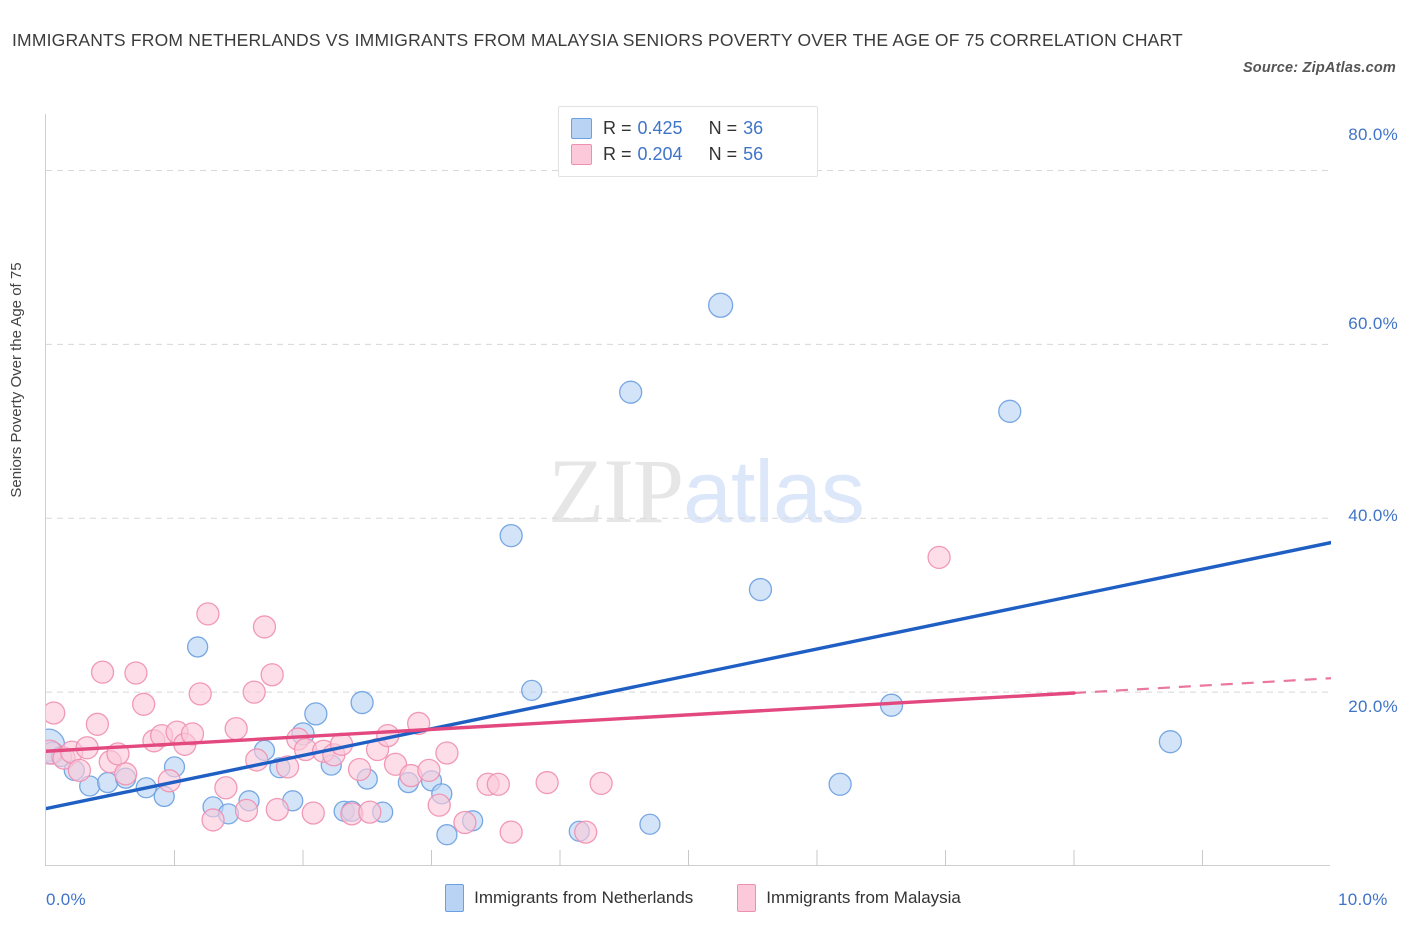 This screenshot has width=1406, height=930. I want to click on legend-item-malaysia: Immigrants from Malaysia, so click(849, 898).